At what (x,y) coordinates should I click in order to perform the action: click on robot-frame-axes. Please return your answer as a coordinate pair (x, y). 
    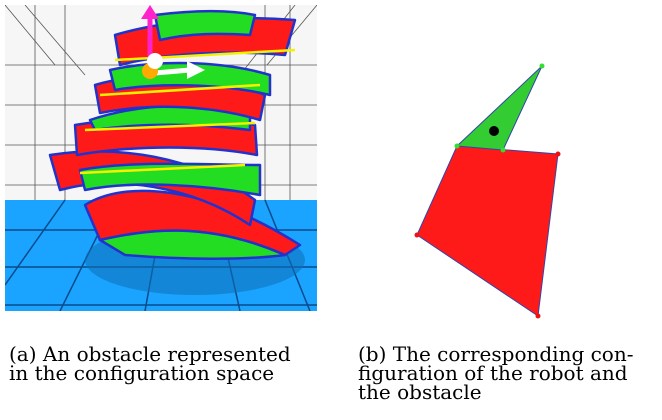
    Looking at the image, I should click on (173, 42).